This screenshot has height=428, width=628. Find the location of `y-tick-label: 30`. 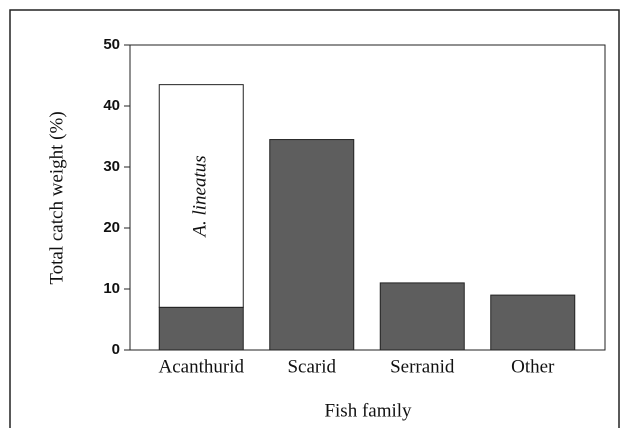

y-tick-label: 30 is located at coordinates (111, 166).